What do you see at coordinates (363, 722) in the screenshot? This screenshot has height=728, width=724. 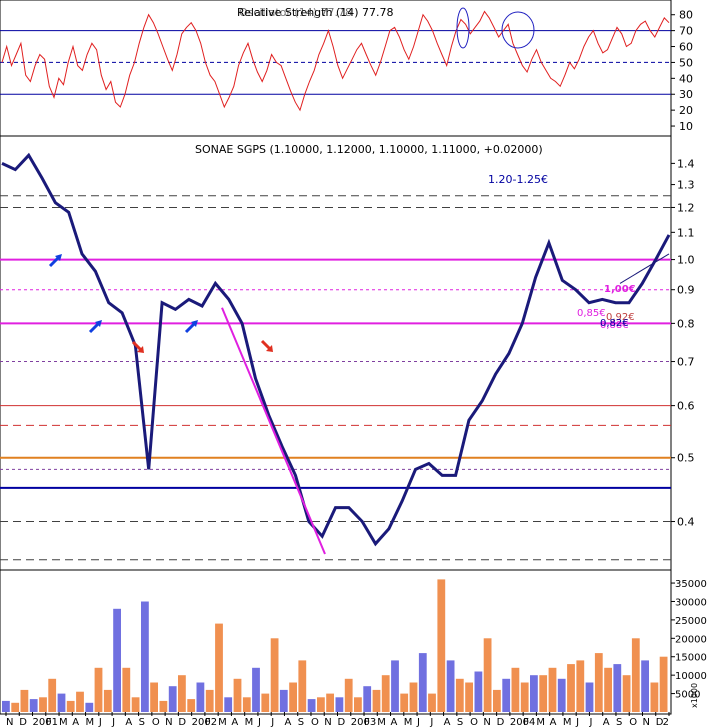 I see `x-tick-label-26: 2003` at bounding box center [363, 722].